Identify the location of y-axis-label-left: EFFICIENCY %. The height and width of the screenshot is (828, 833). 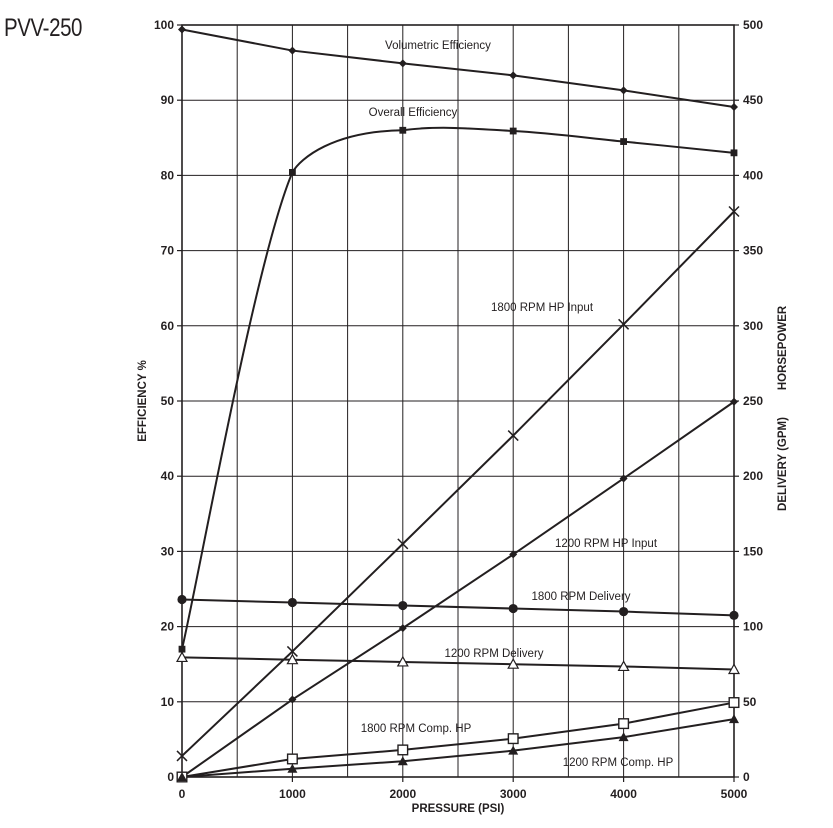
(143, 401).